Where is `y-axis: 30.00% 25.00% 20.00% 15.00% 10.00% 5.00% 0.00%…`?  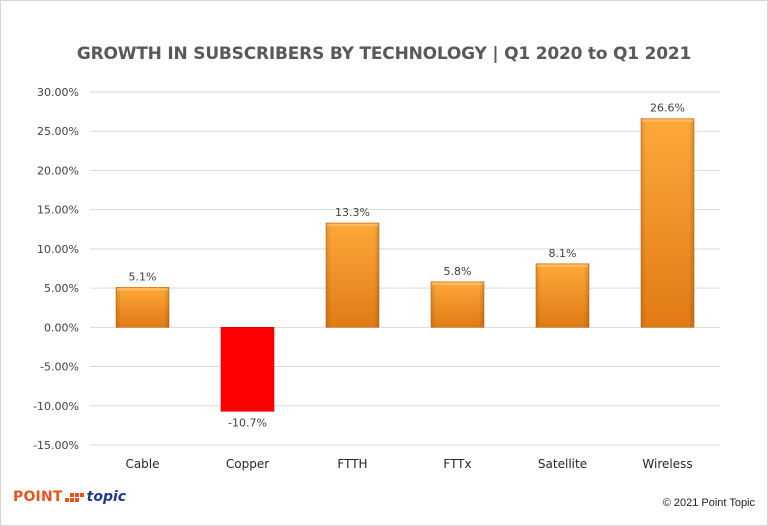
y-axis: 30.00% 25.00% 20.00% 15.00% 10.00% 5.00% 0.00%… is located at coordinates (56, 269).